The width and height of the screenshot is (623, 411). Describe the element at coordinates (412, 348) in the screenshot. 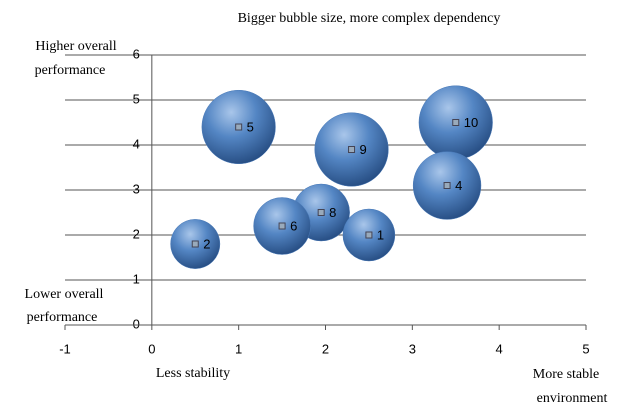

I see `x-tick-label: 3` at that location.